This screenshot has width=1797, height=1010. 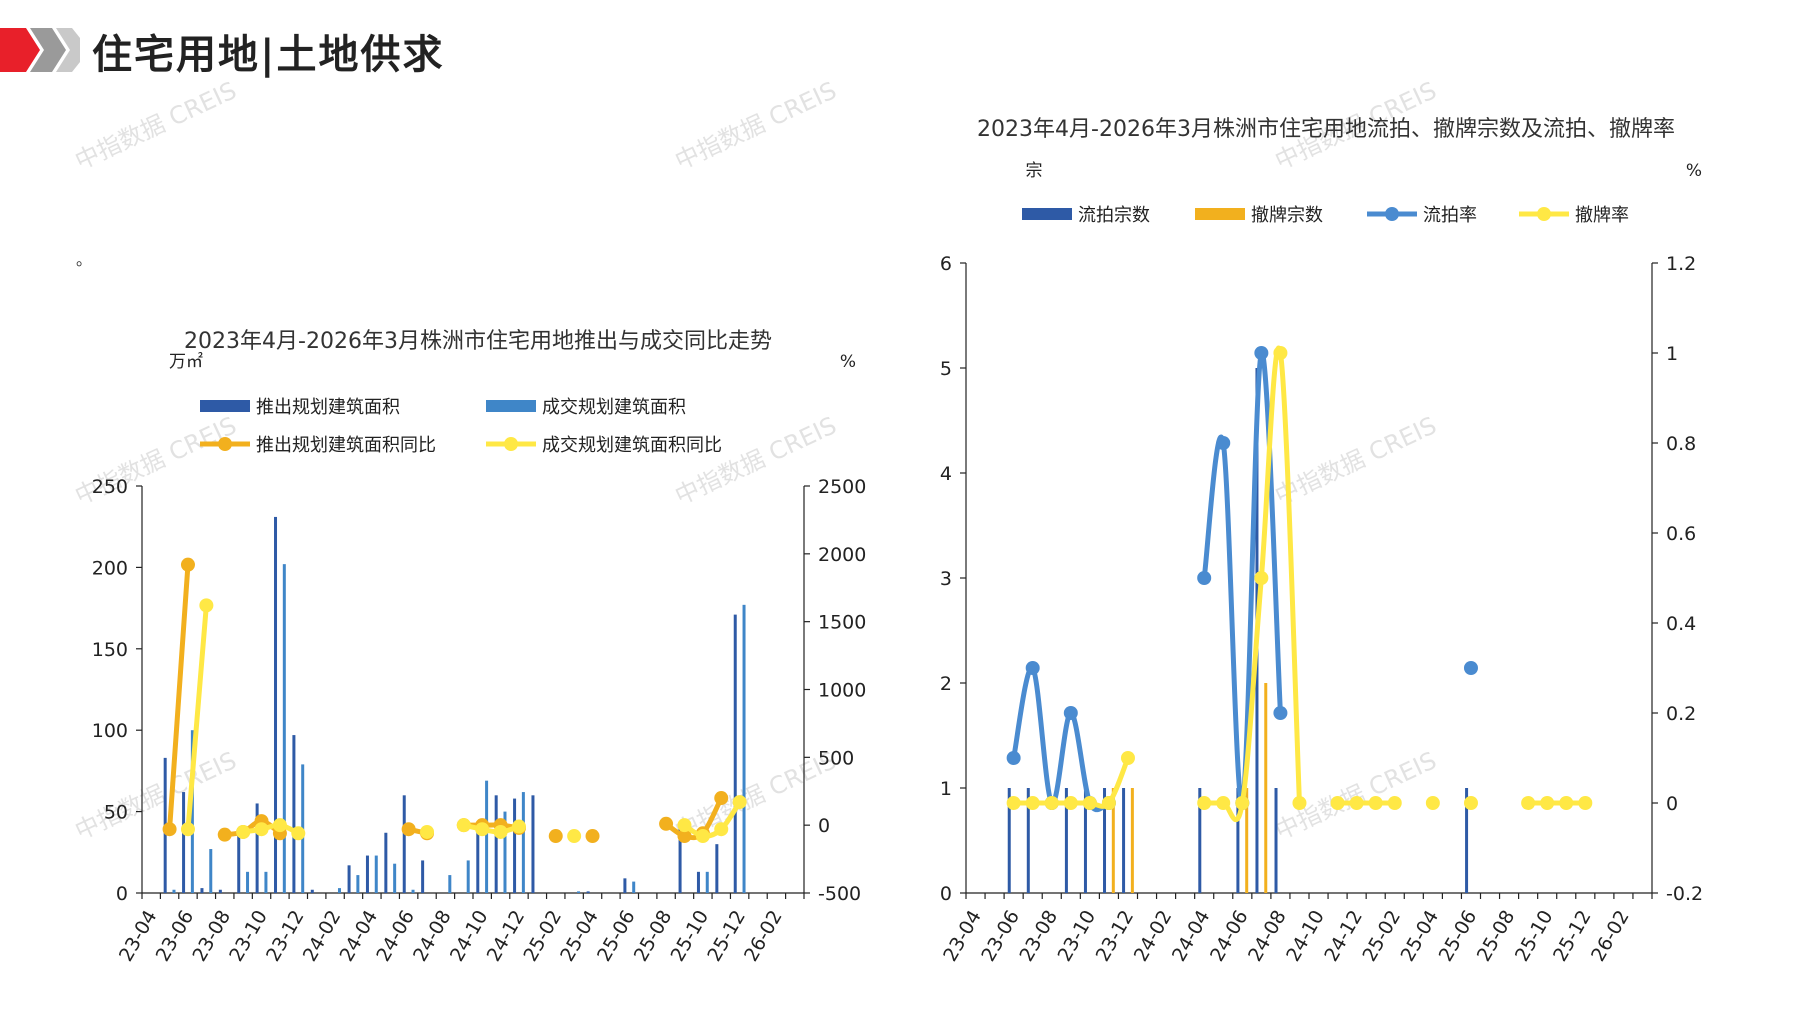 I want to click on y-left-tick-label: 250, so click(x=110, y=487).